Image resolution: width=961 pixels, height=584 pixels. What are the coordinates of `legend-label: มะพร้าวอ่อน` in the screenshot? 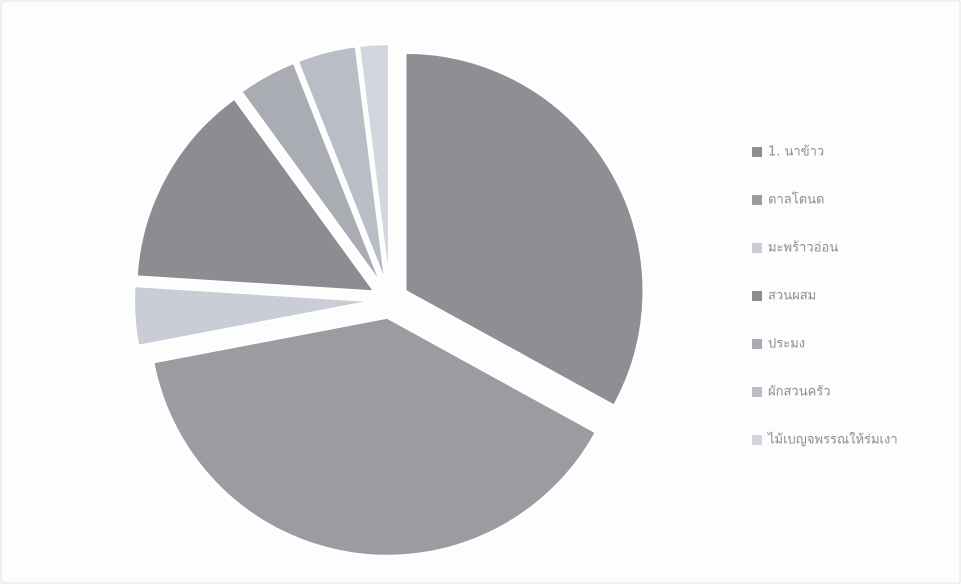 It's located at (803, 248).